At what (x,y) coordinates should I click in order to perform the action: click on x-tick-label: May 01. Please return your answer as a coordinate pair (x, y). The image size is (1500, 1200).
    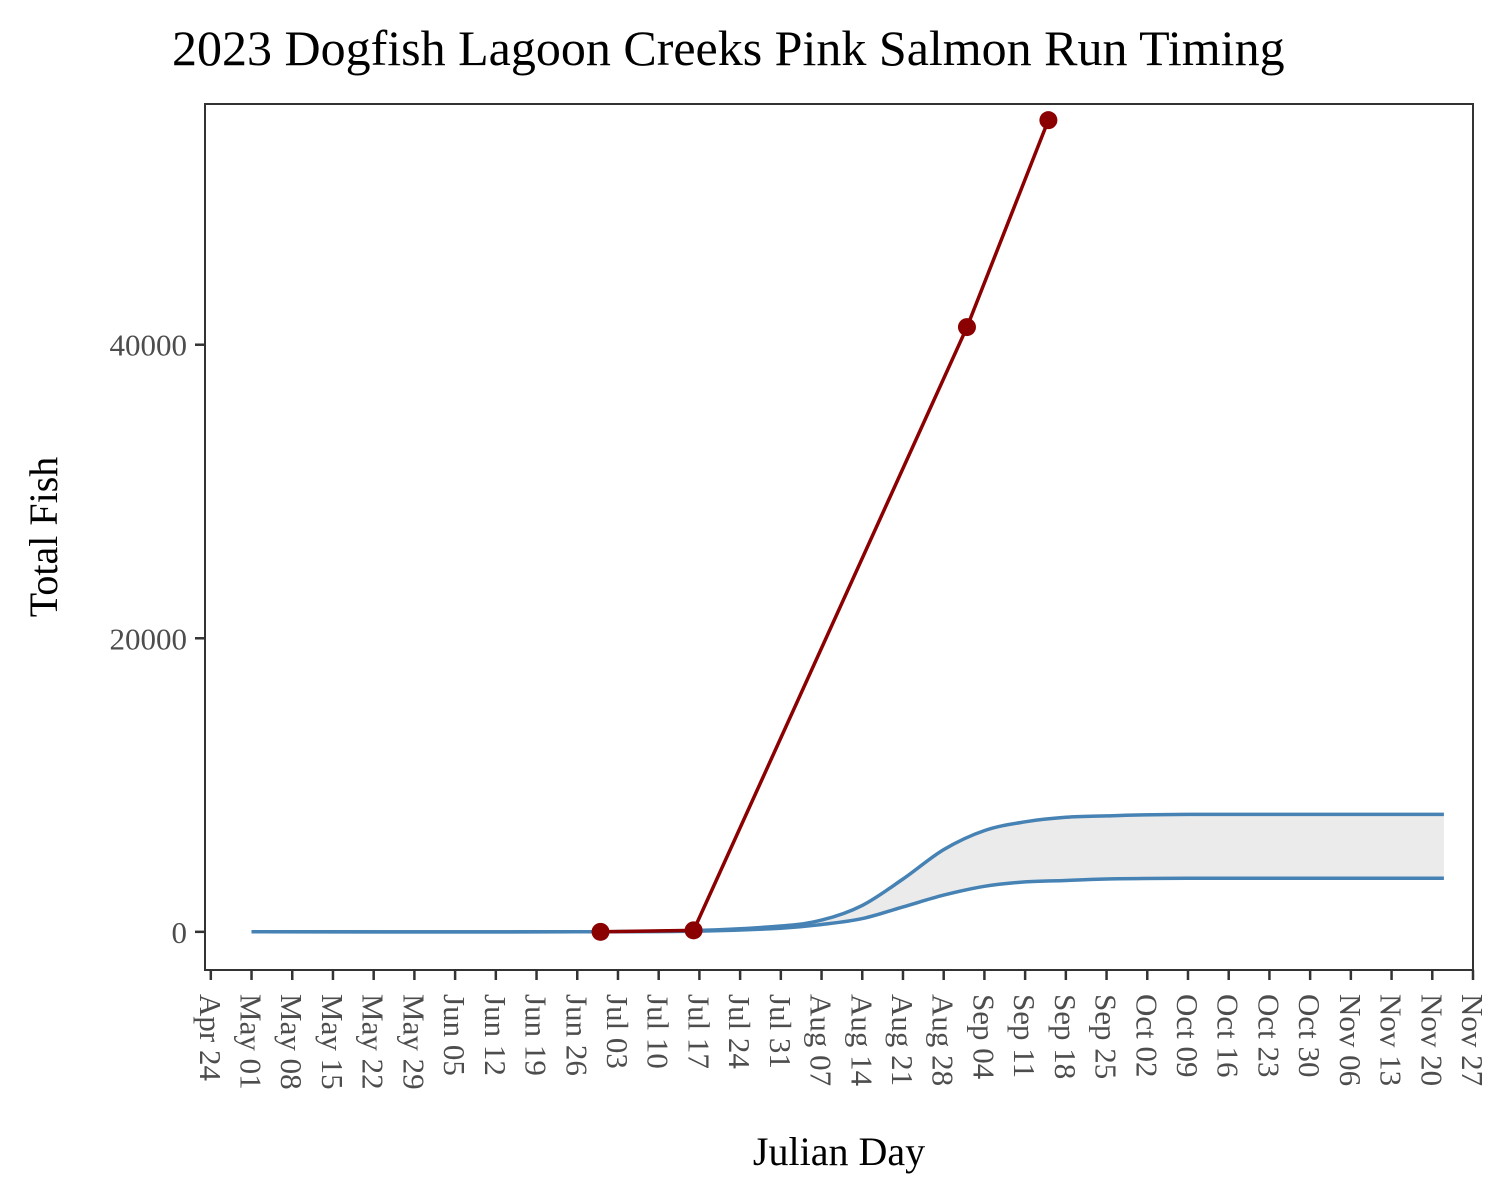
    Looking at the image, I should click on (251, 1042).